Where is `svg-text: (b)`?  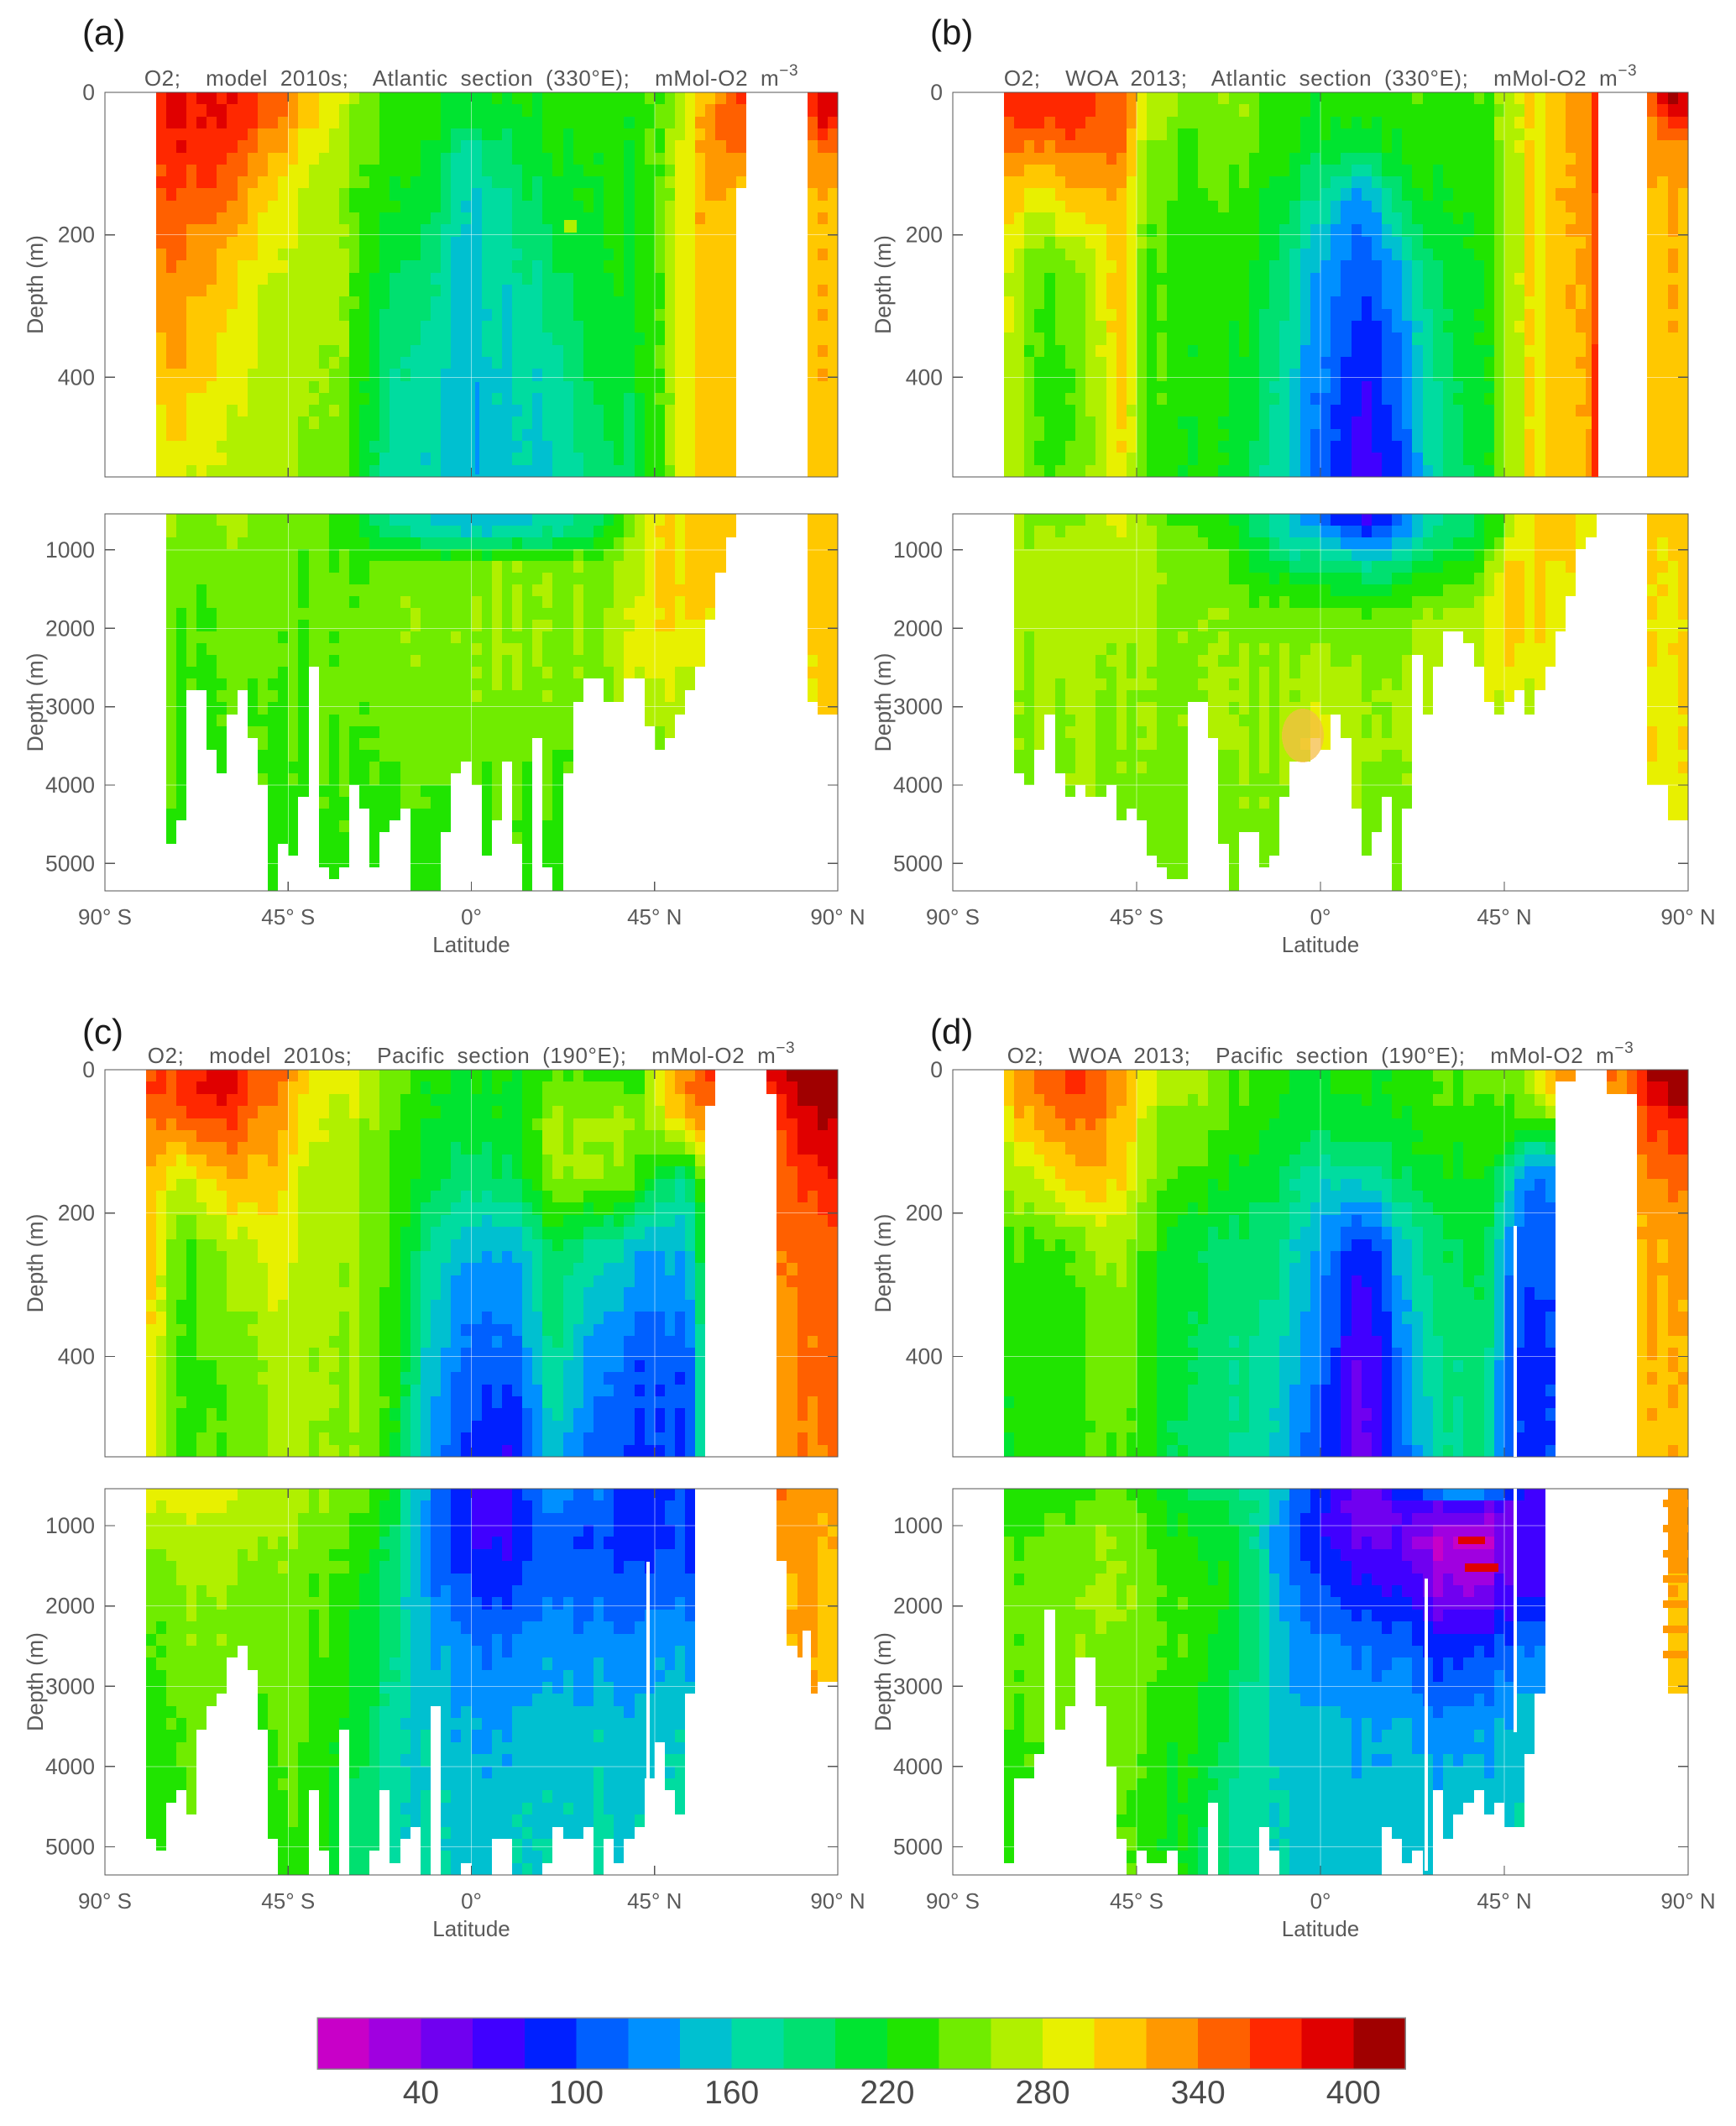 svg-text: (b) is located at coordinates (951, 32).